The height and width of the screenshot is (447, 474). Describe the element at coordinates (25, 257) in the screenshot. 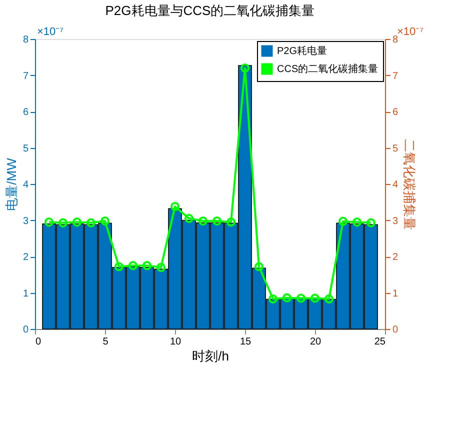

I see `y-tick-label: 2` at that location.